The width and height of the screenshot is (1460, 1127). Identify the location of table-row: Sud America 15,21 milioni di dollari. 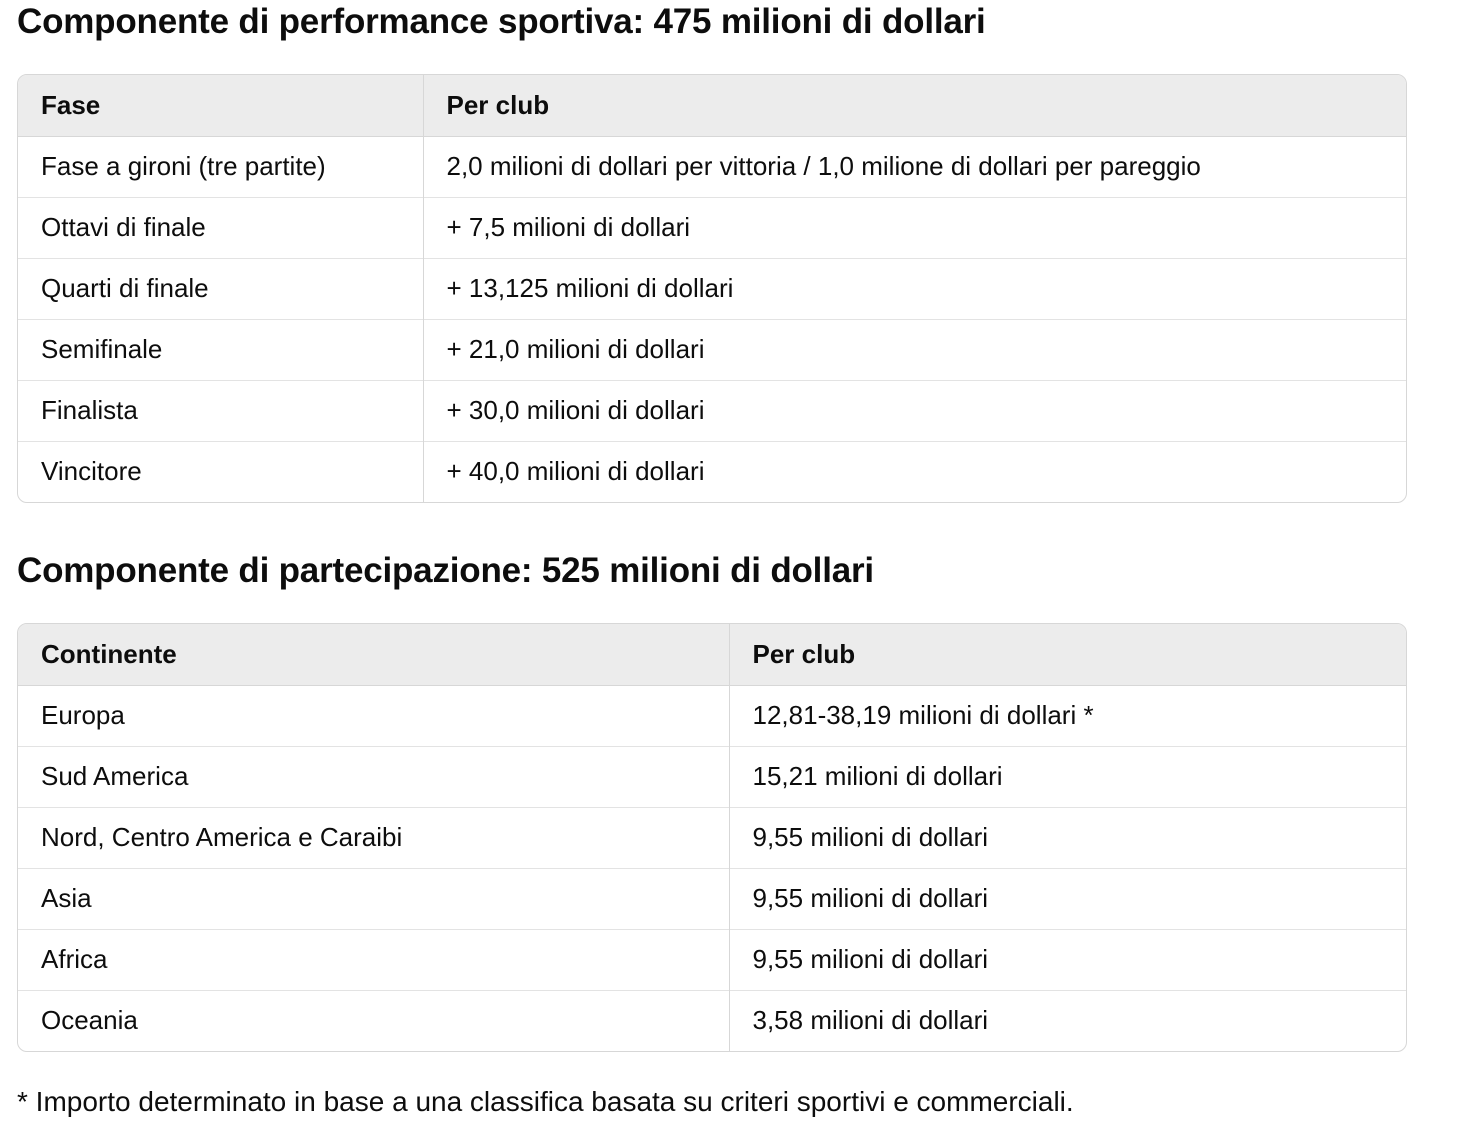
(712, 776).